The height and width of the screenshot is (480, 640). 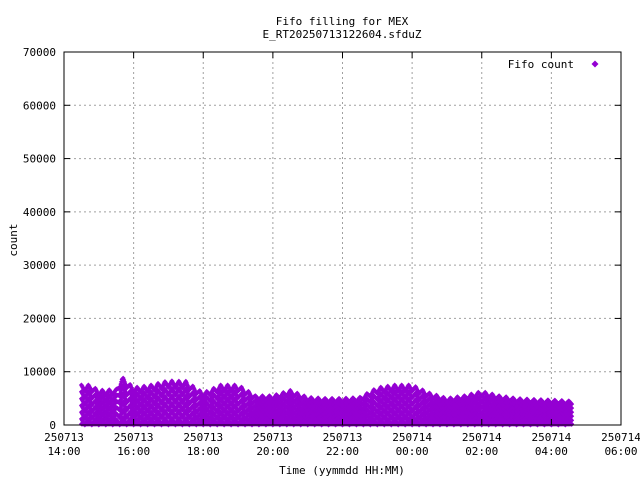 I want to click on chart-title-line1: Fifo filling for MEX, so click(x=342, y=21).